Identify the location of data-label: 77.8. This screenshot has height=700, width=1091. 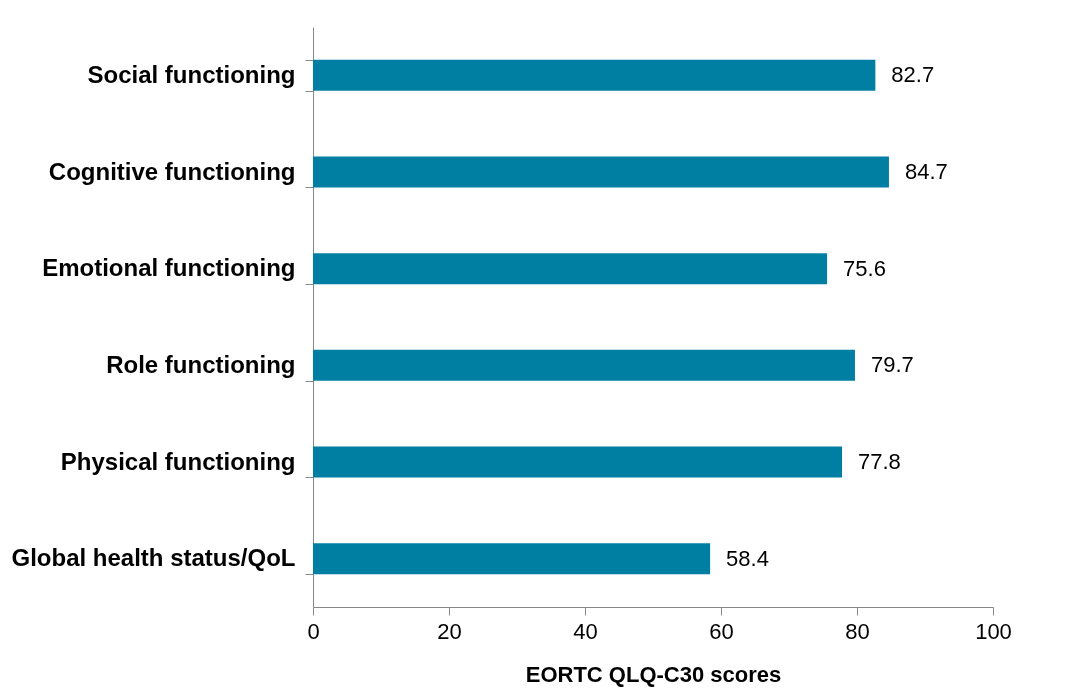
(879, 461).